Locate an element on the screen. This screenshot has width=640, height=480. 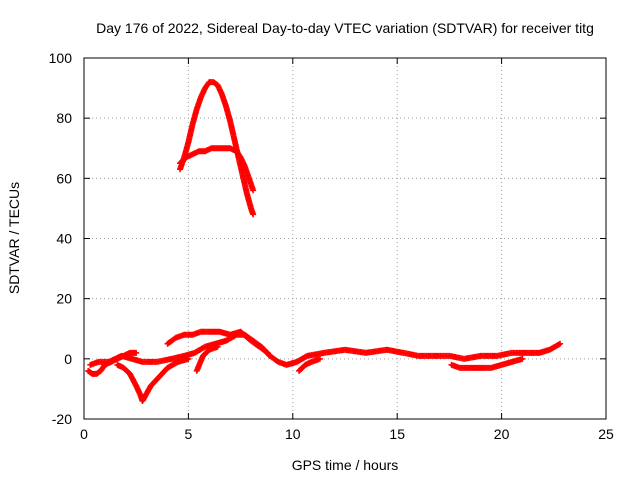
y-tick-label: -20 is located at coordinates (62, 419).